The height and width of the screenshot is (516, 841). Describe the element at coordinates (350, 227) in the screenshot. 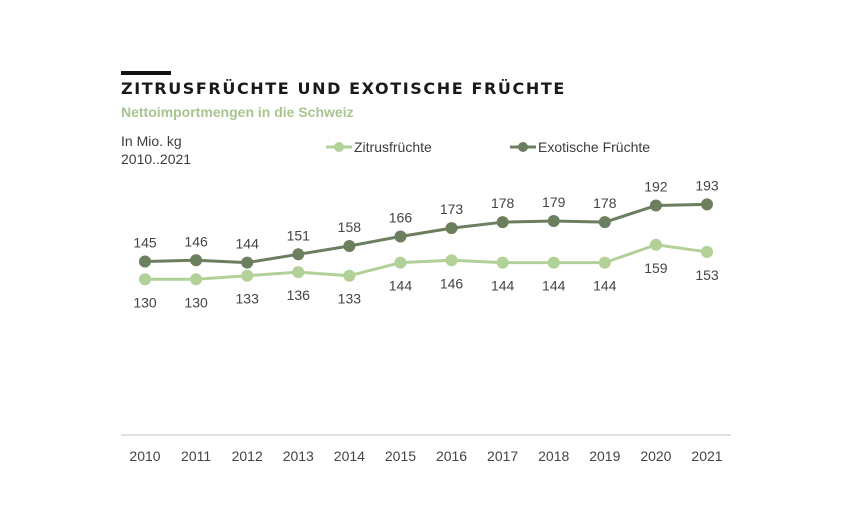

I see `data-label-exotisch: 158` at that location.